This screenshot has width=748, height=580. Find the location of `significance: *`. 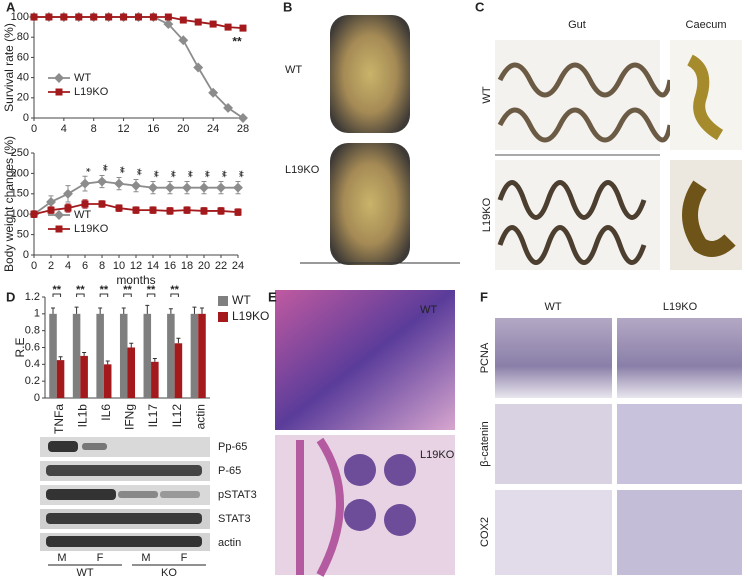

significance: * is located at coordinates (86, 170).